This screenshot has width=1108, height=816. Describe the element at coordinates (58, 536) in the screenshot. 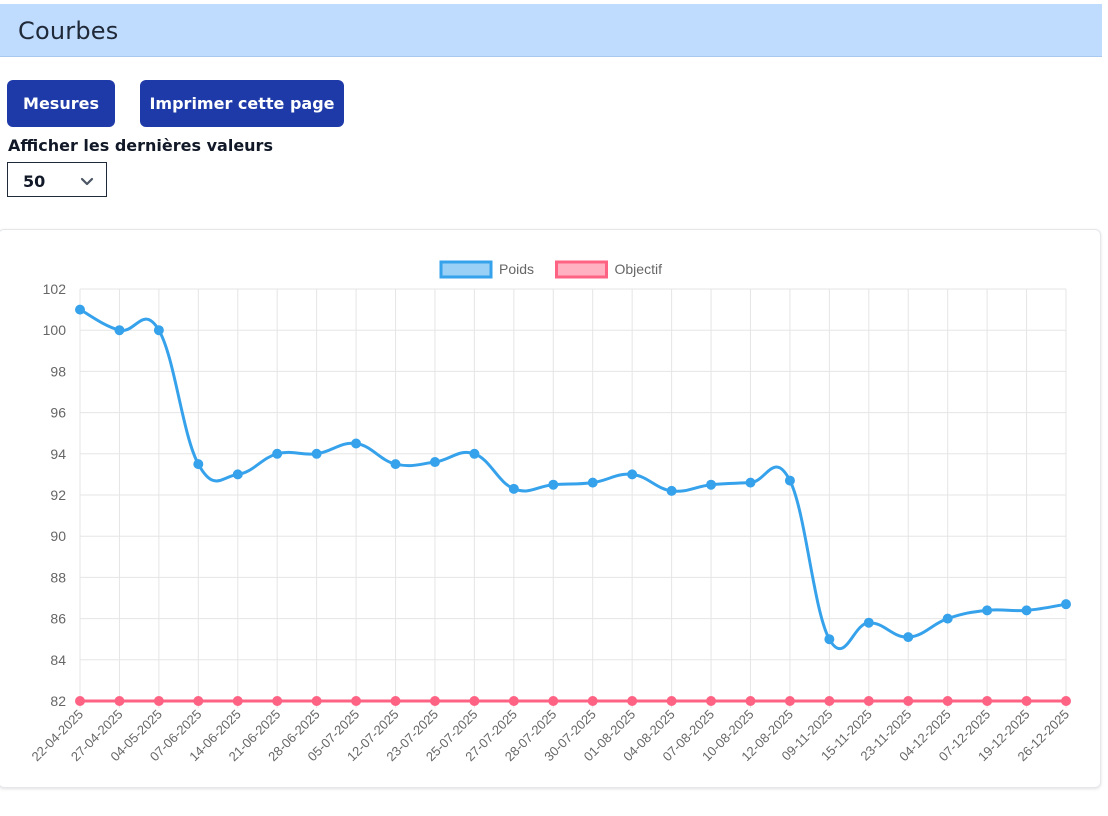

I see `y-tick-label: 90` at that location.